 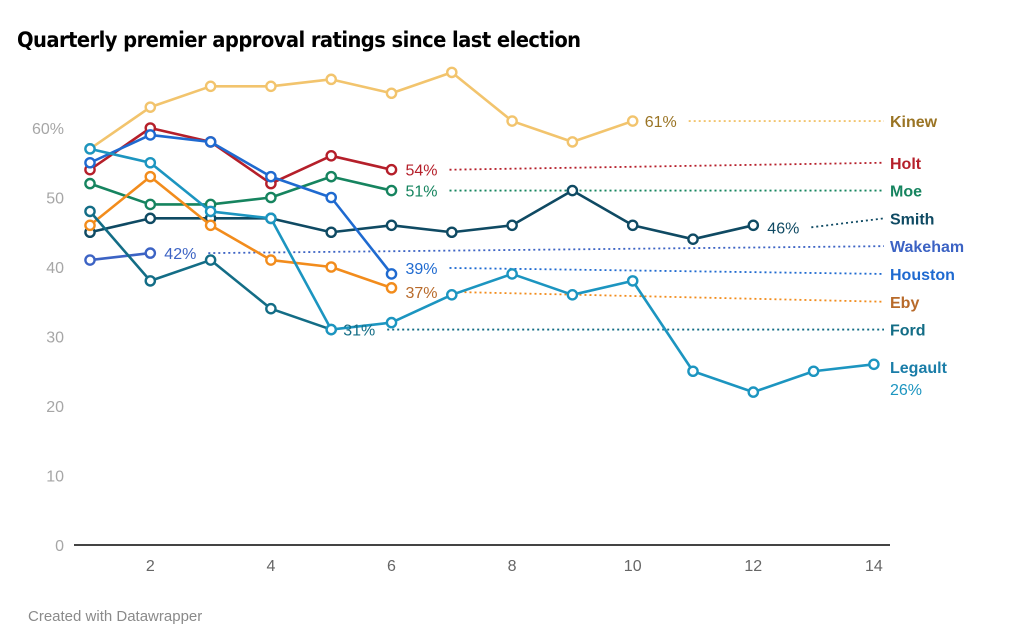 I want to click on name-label-holt: Holt, so click(x=906, y=164).